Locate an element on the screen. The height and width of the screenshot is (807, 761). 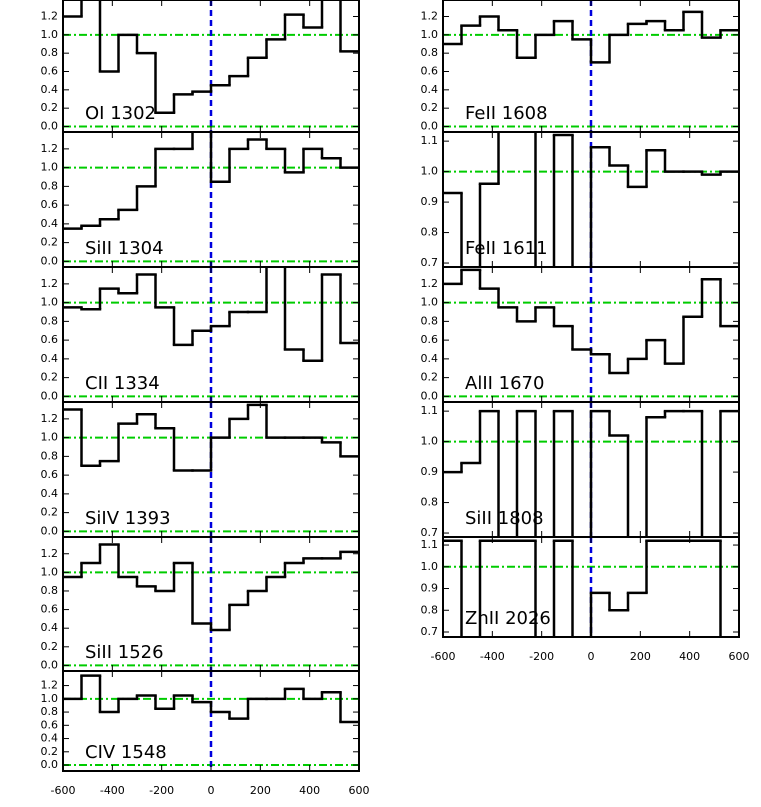
panel-label: SiII 1304 is located at coordinates (124, 248).